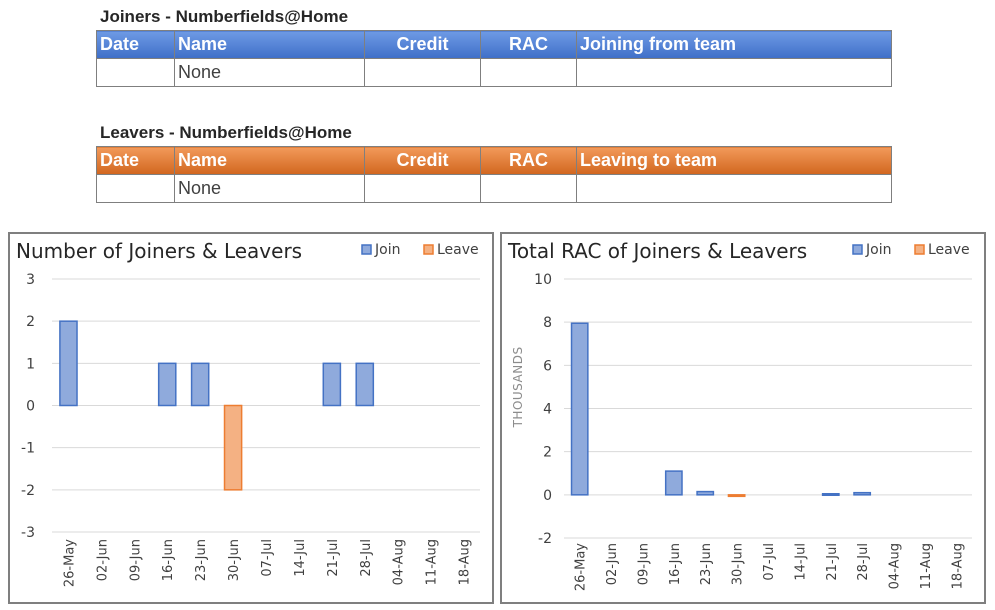 The height and width of the screenshot is (610, 995). I want to click on leavers-header-row: Date Name Credit RAC Leaving to team, so click(494, 160).